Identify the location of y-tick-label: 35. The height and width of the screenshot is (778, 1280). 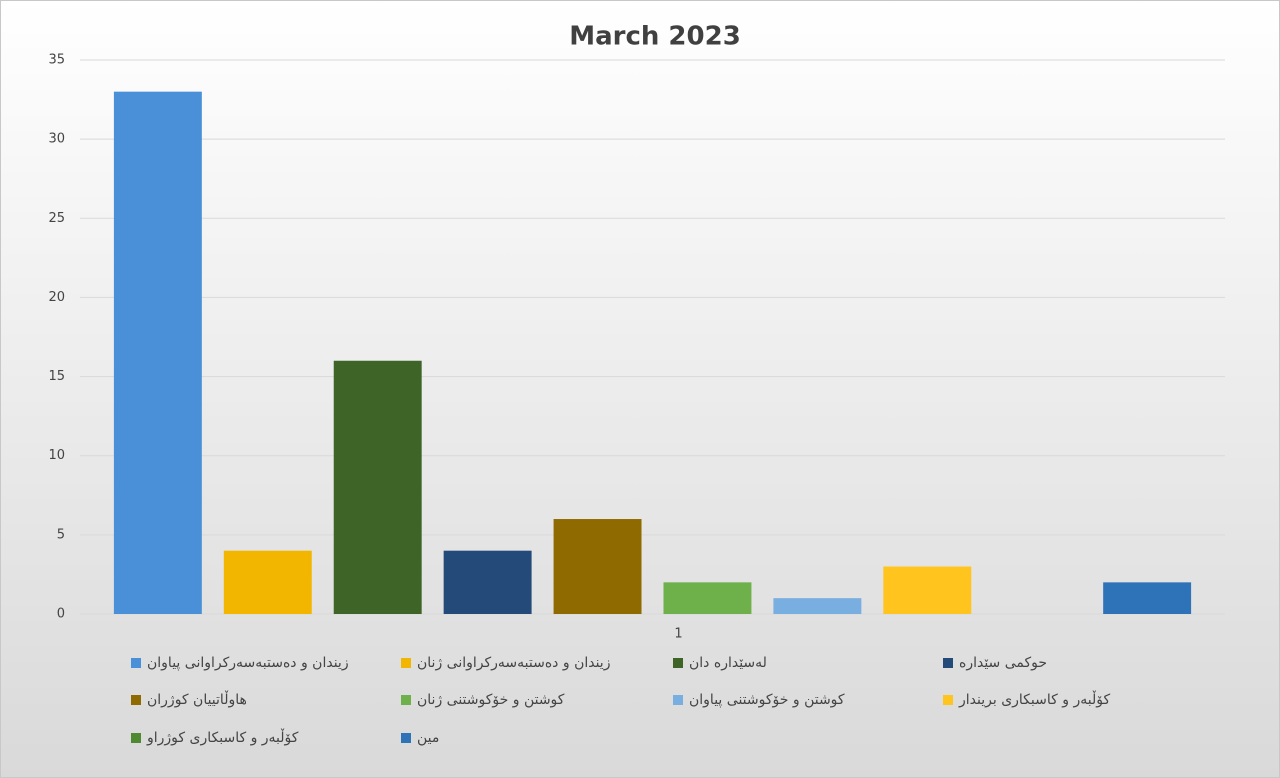
(56, 60).